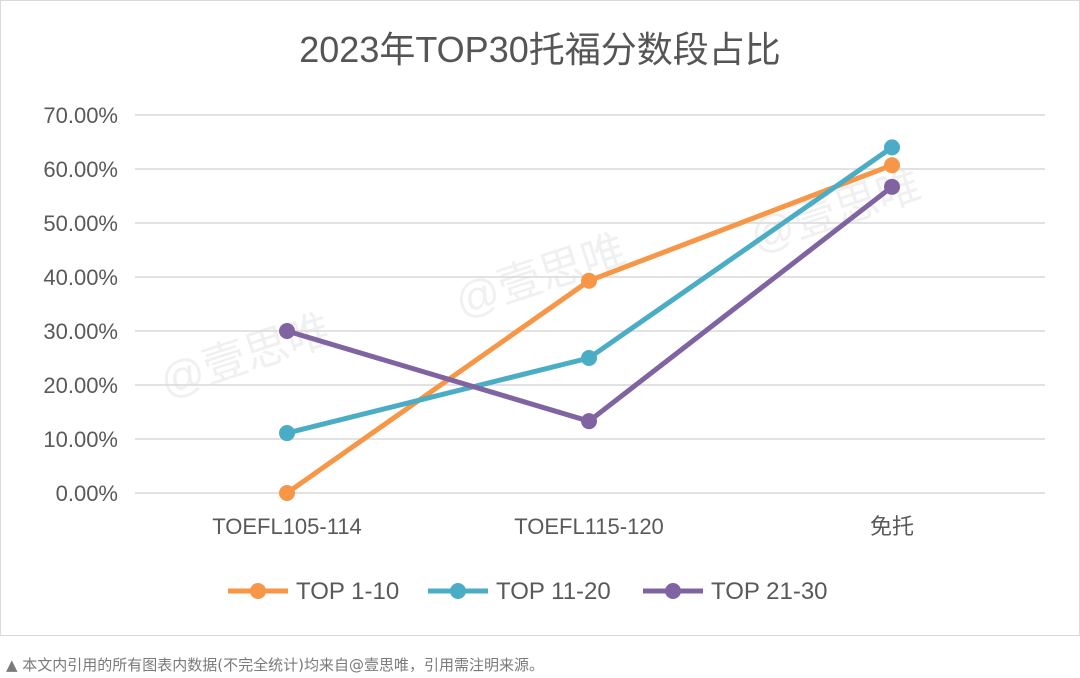  What do you see at coordinates (80, 439) in the screenshot?
I see `y-tick-label: 10.00%` at bounding box center [80, 439].